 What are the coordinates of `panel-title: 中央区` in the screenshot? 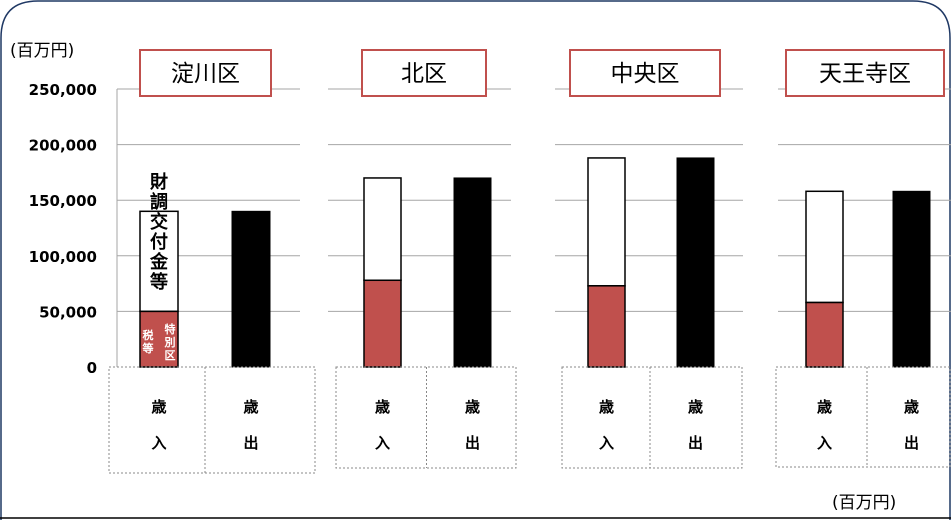 It's located at (645, 74).